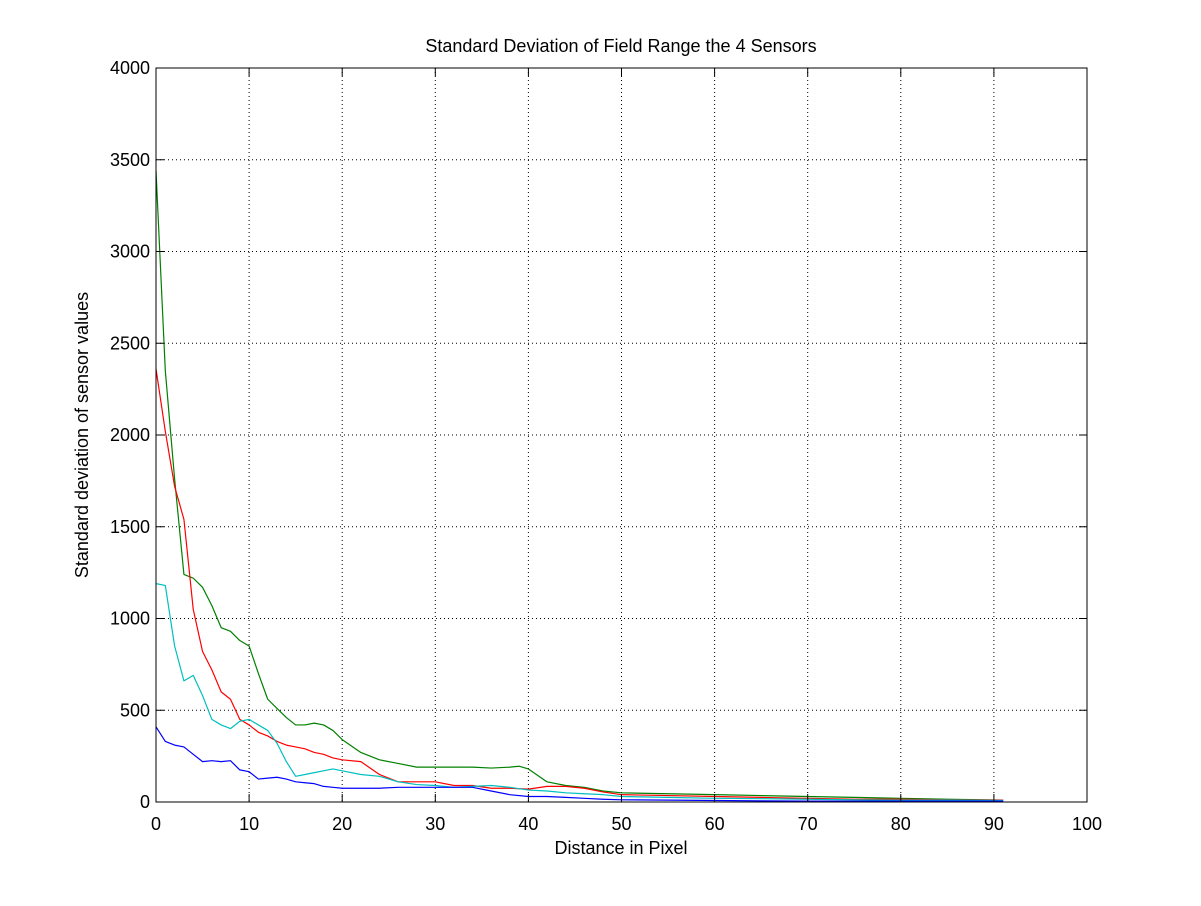 The image size is (1201, 906). Describe the element at coordinates (620, 848) in the screenshot. I see `x-axis-title: Distance in Pixel` at that location.